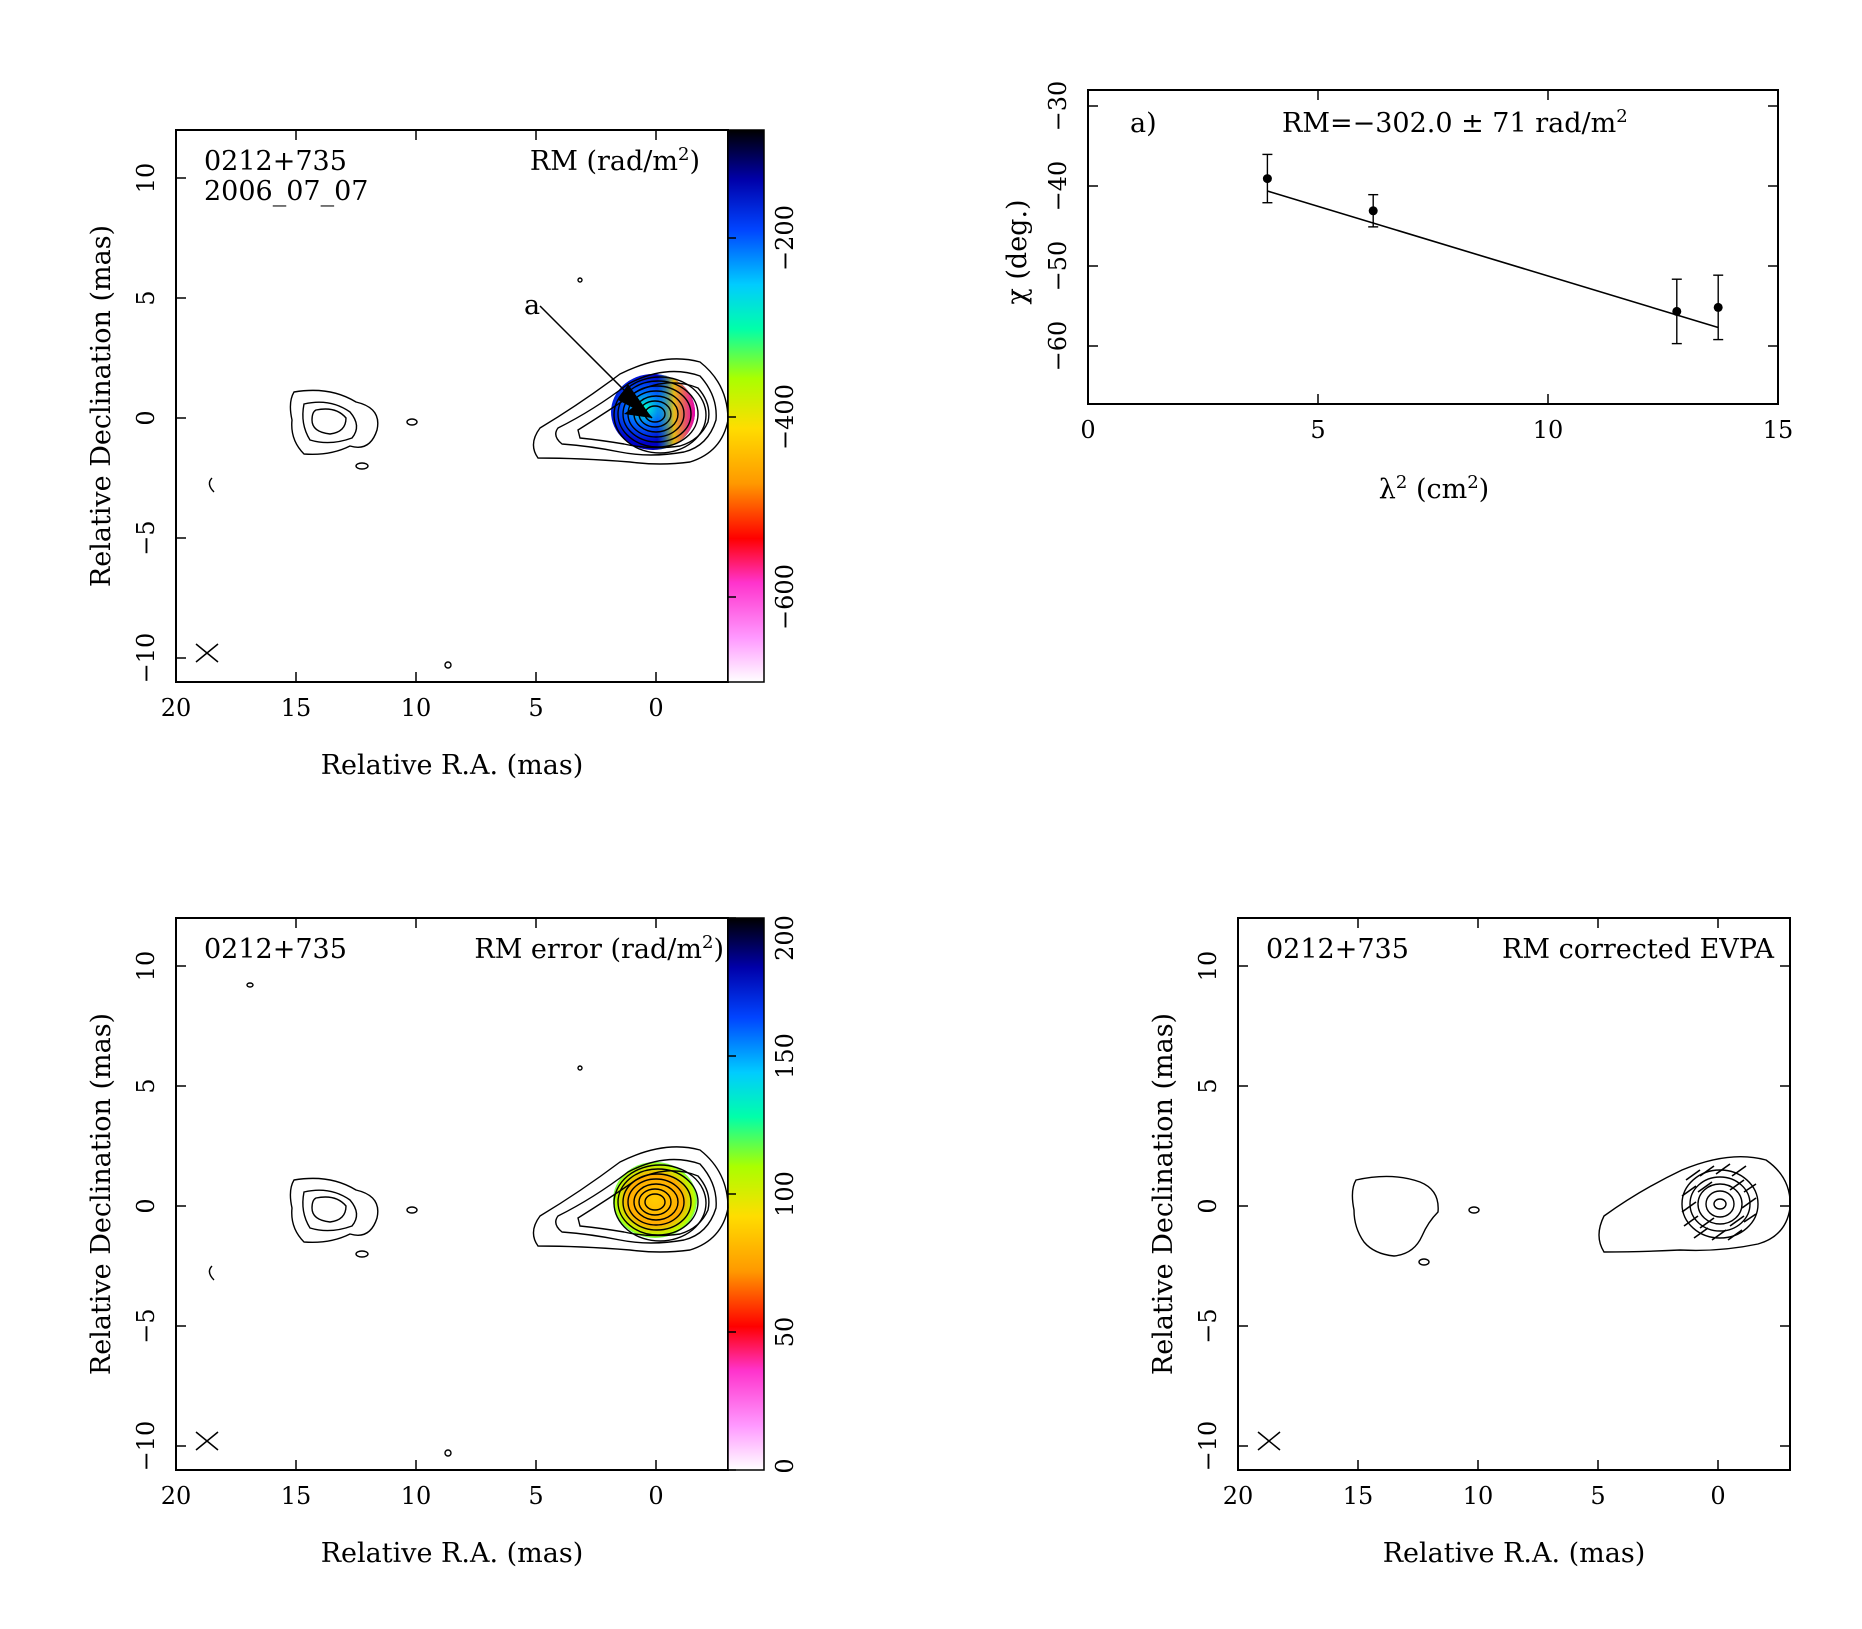  Describe the element at coordinates (1621, 116) in the screenshot. I see `rm-fit-rm-sup: 2` at that location.